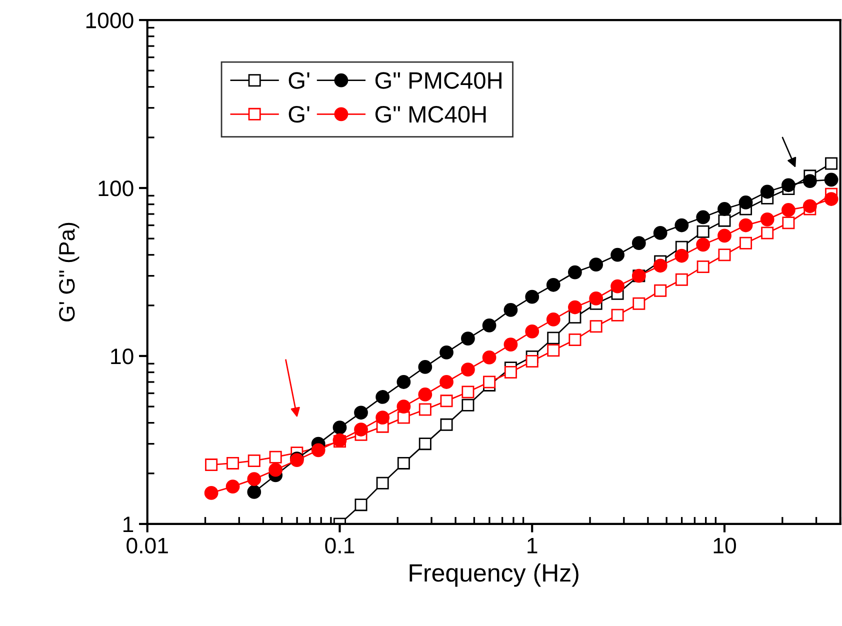 Image resolution: width=842 pixels, height=626 pixels. What do you see at coordinates (147, 546) in the screenshot?
I see `x-tick-label: 0.01` at bounding box center [147, 546].